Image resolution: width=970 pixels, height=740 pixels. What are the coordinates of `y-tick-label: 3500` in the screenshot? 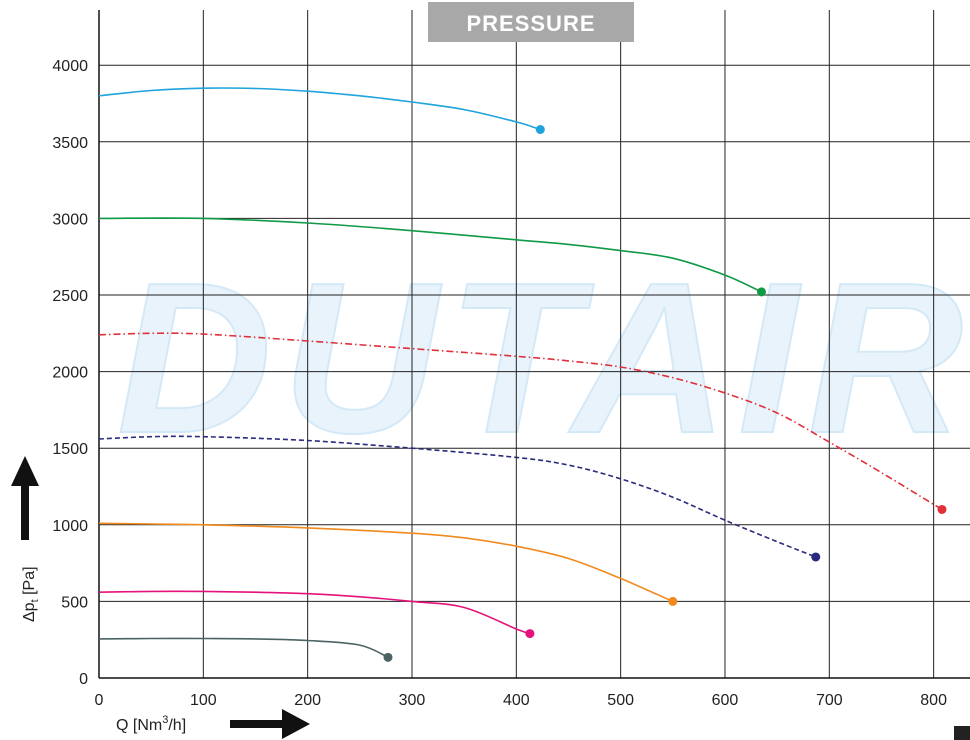 It's located at (70, 143).